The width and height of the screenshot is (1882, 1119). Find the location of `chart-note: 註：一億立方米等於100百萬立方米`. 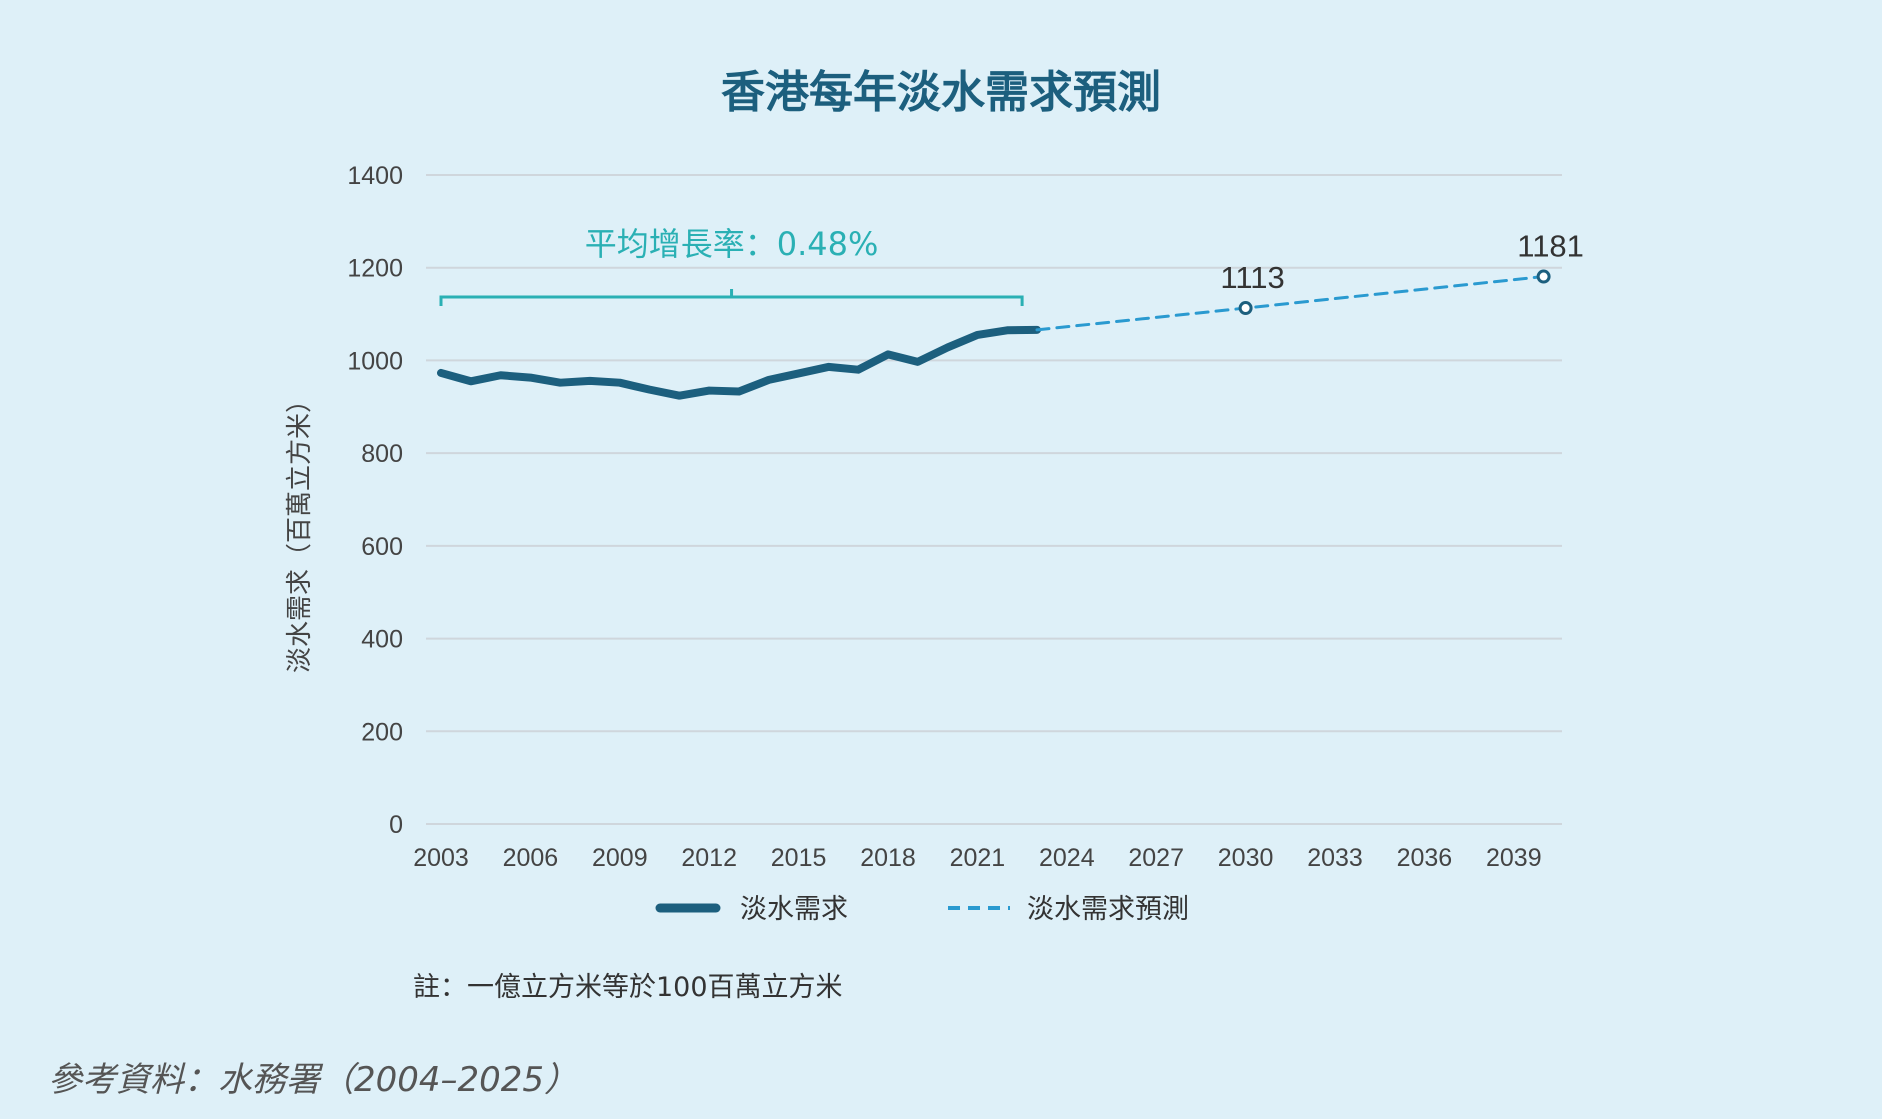

chart-note: 註：一億立方米等於100百萬立方米 is located at coordinates (628, 987).